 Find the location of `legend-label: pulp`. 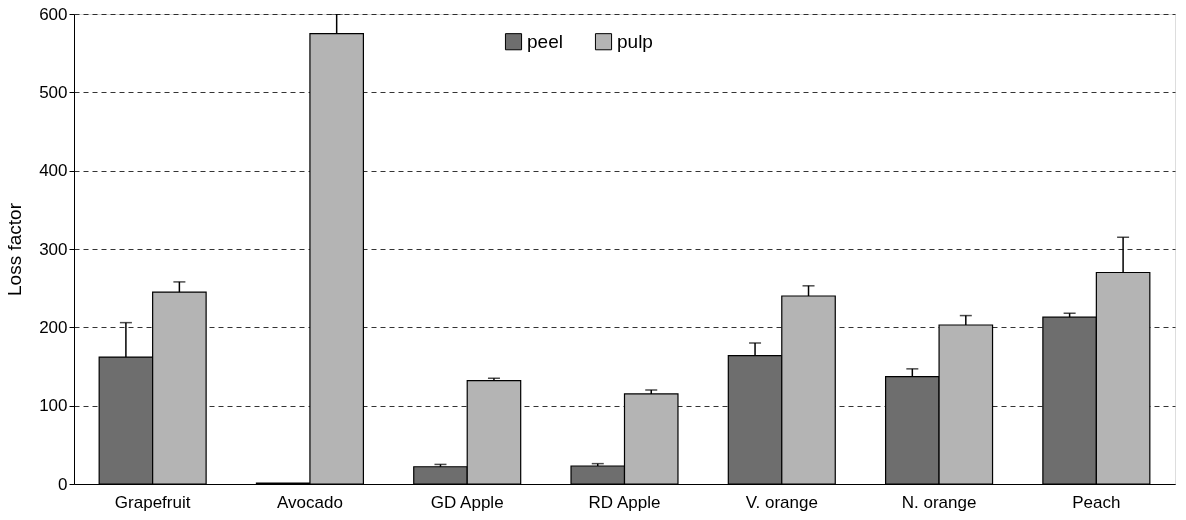

legend-label: pulp is located at coordinates (635, 41).